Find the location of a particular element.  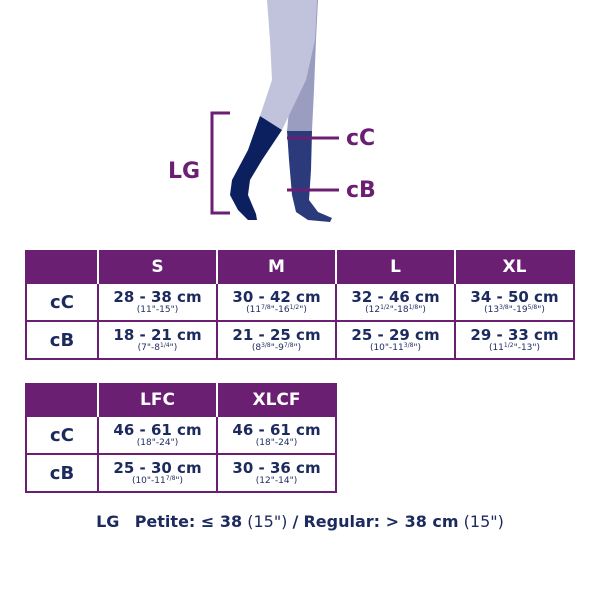

inch-text: (8 is located at coordinates (256, 347).